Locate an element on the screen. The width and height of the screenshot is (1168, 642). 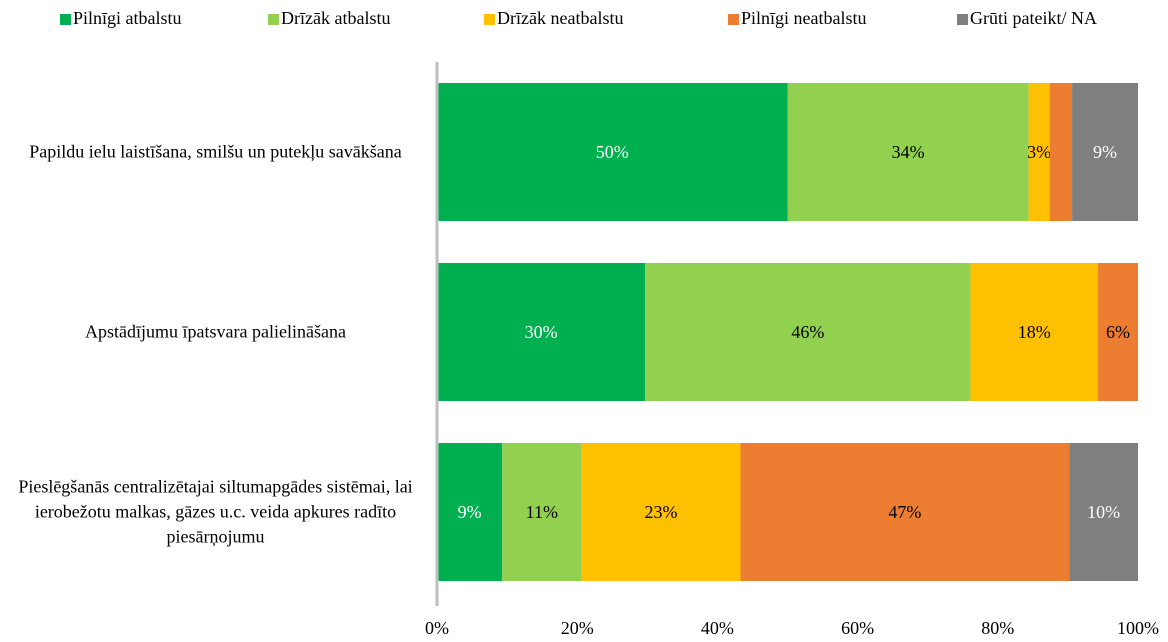
data-label: 47% is located at coordinates (904, 512).